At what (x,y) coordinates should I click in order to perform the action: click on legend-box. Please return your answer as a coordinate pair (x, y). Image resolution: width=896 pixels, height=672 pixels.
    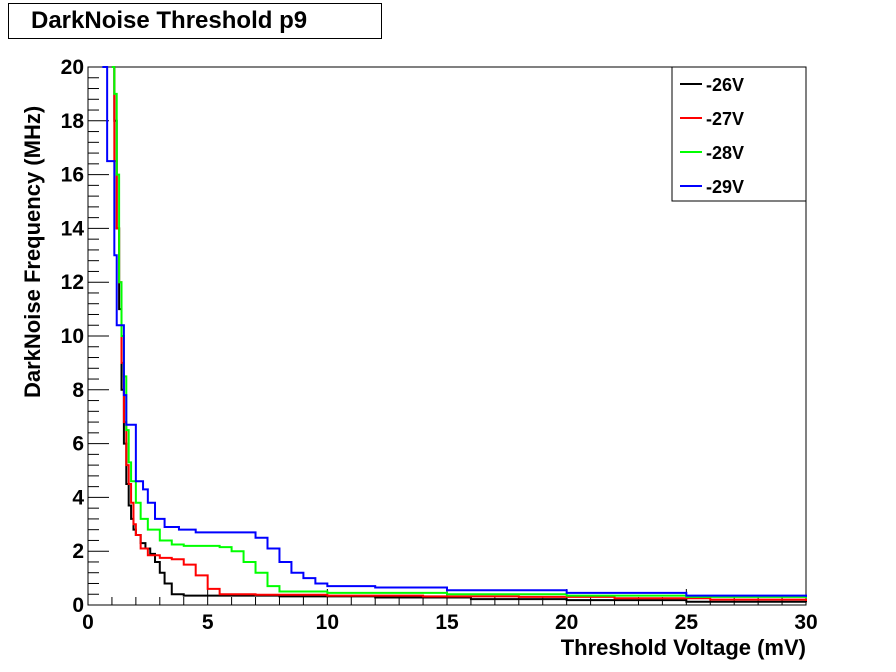
    Looking at the image, I should click on (739, 134).